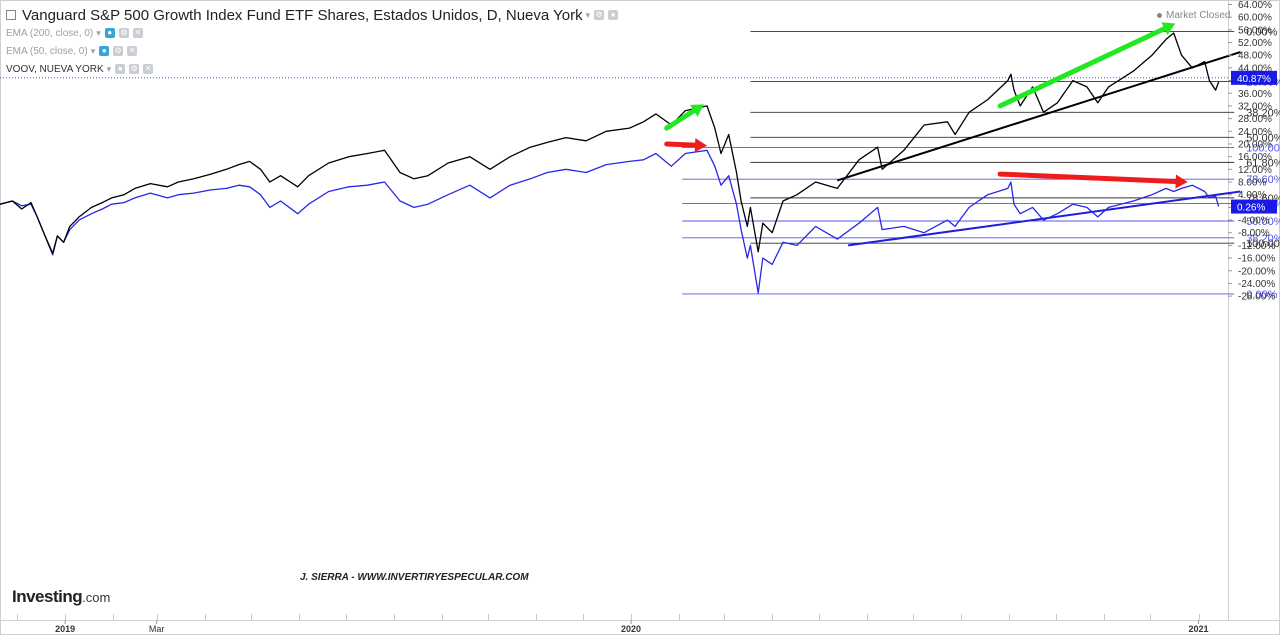 This screenshot has width=1280, height=635. I want to click on market-status-label: Market Closed, so click(1198, 15).